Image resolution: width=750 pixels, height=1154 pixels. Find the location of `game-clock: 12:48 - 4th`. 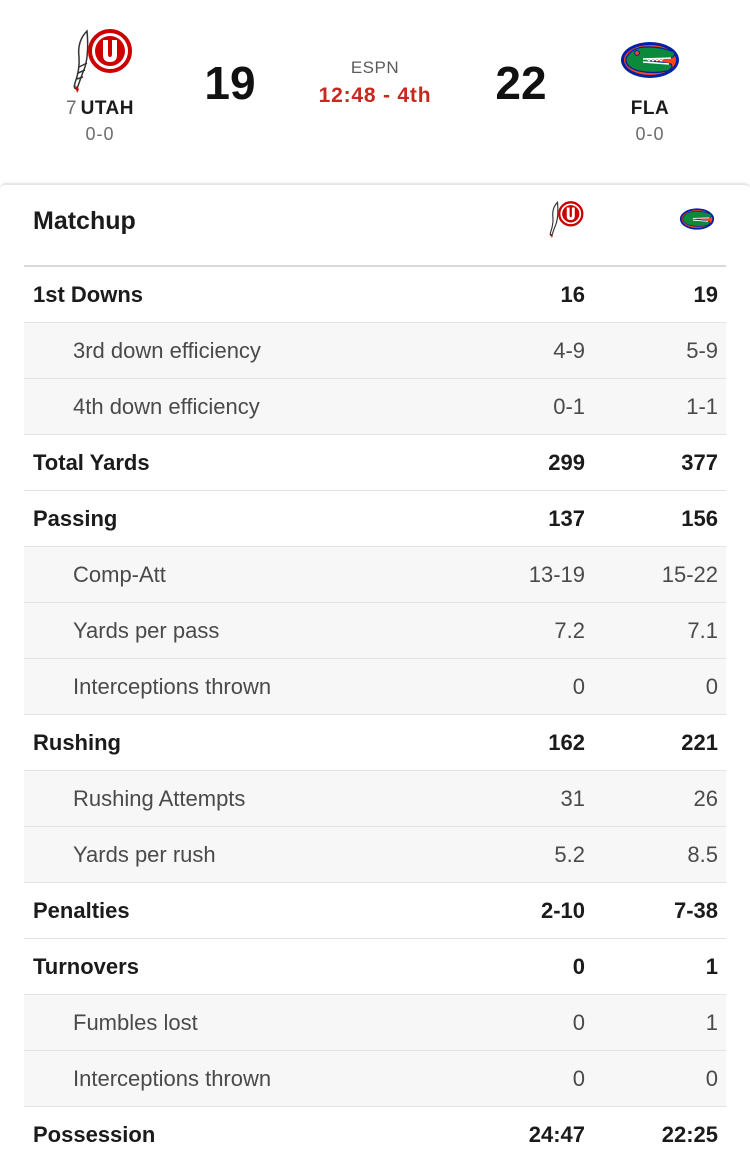

game-clock: 12:48 - 4th is located at coordinates (375, 95).